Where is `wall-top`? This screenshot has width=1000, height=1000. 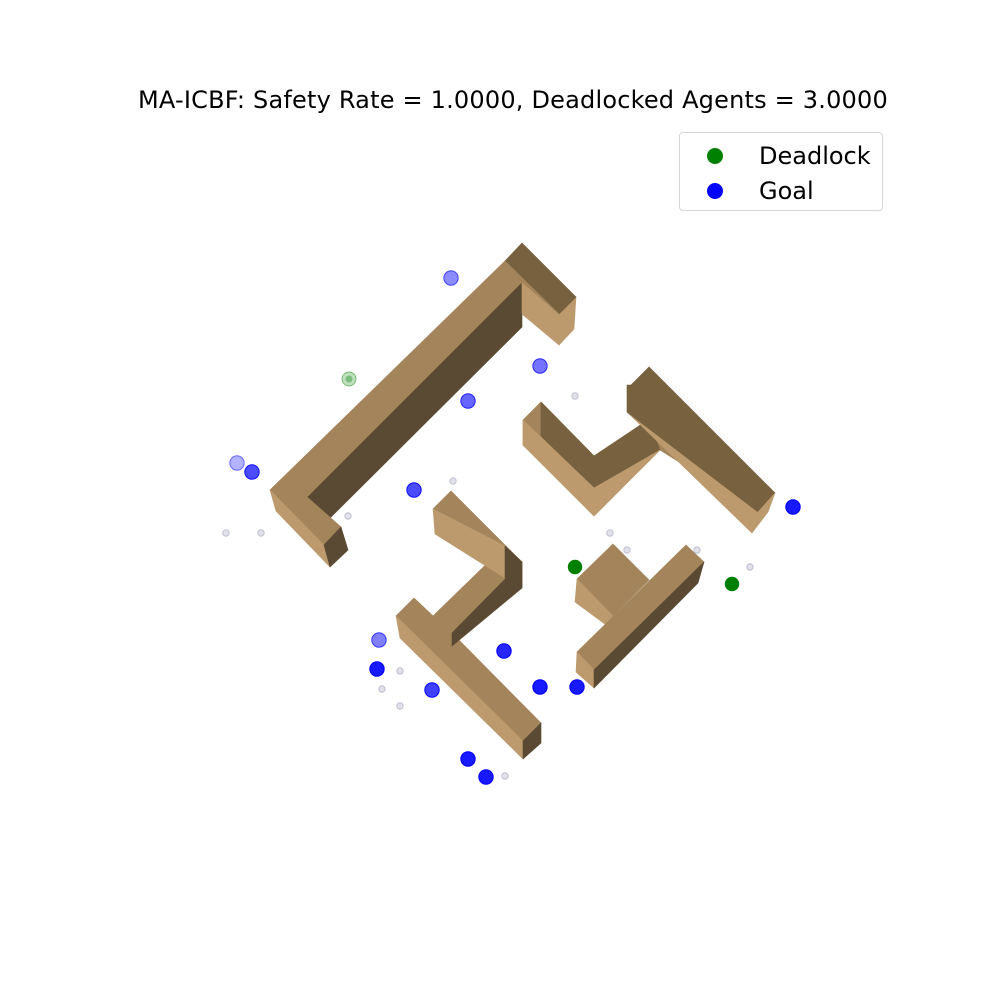
wall-top is located at coordinates (396, 403).